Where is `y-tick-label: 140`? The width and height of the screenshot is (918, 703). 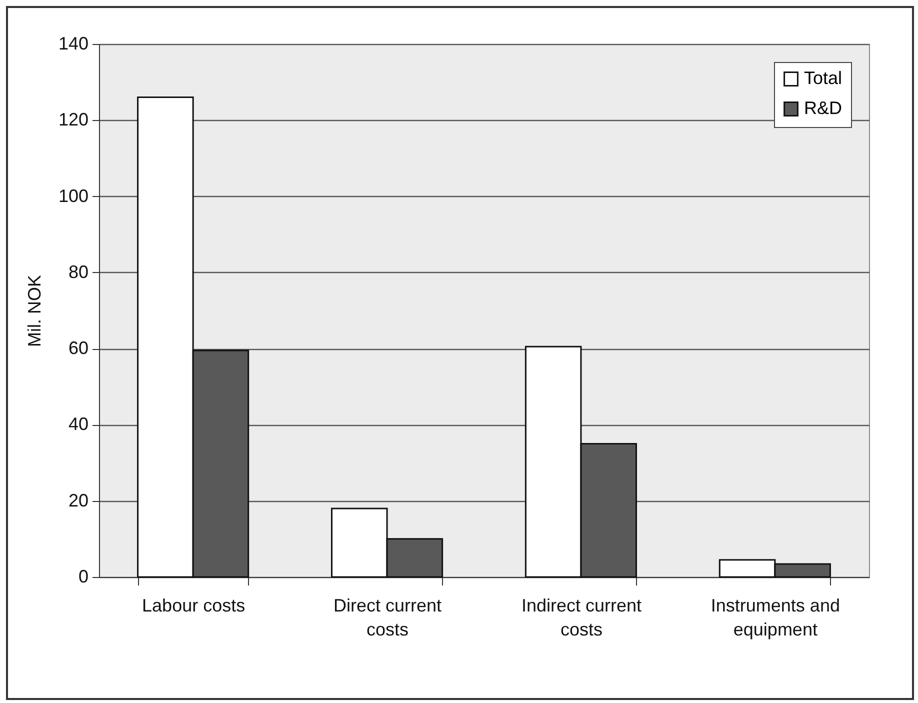
y-tick-label: 140 is located at coordinates (73, 44).